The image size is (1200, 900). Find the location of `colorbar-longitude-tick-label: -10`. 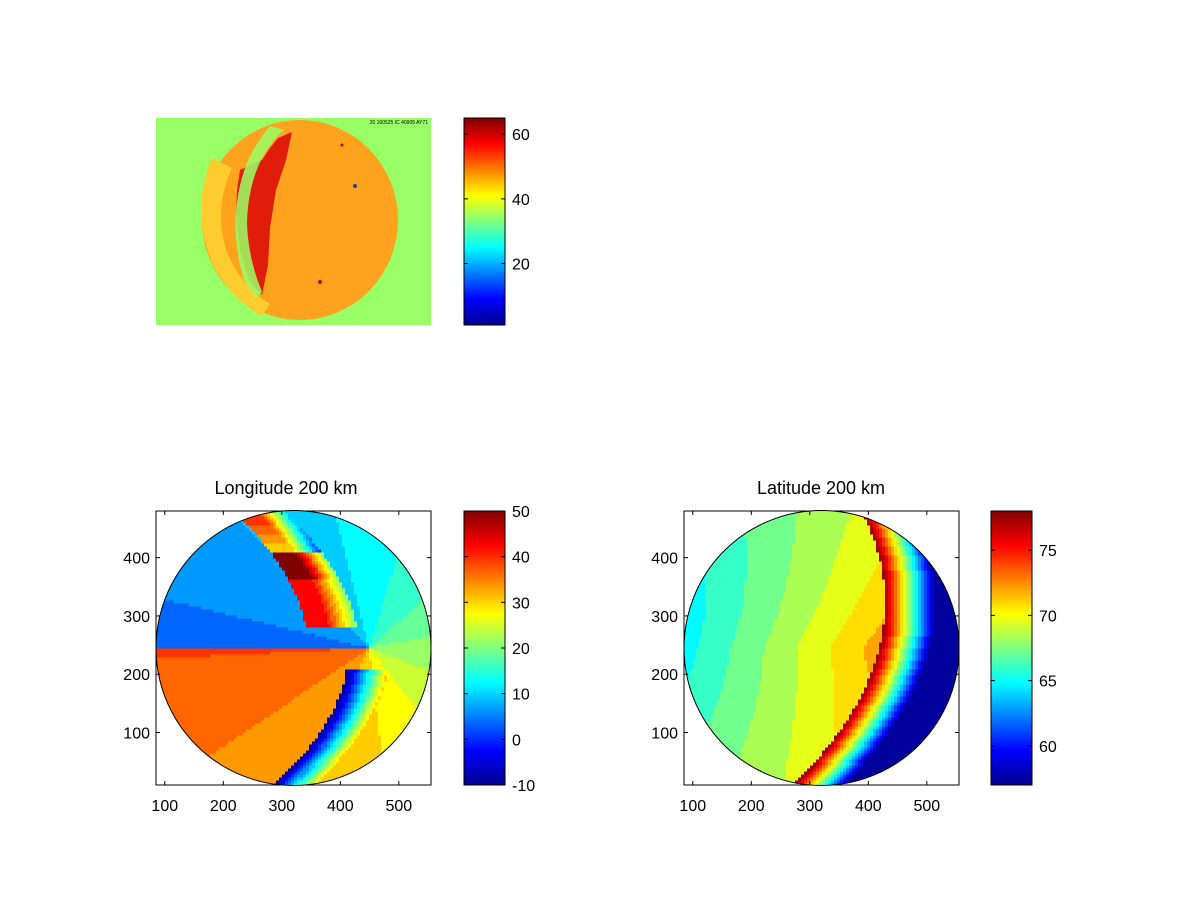

colorbar-longitude-tick-label: -10 is located at coordinates (523, 786).